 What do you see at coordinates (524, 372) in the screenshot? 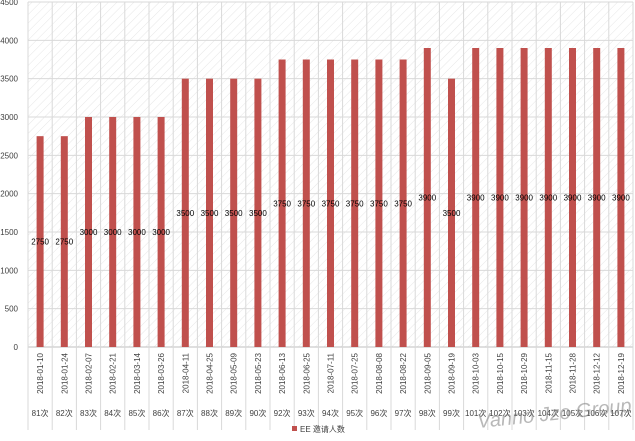
I see `x-tick-label: 2018-10-29` at bounding box center [524, 372].